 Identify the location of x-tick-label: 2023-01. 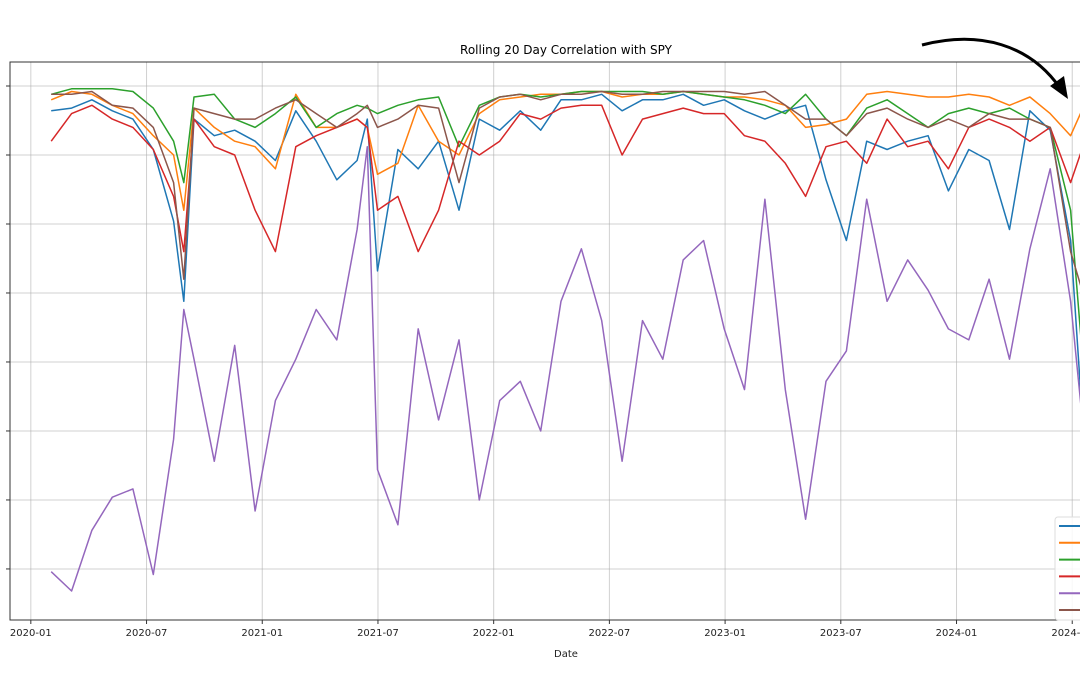
(725, 633).